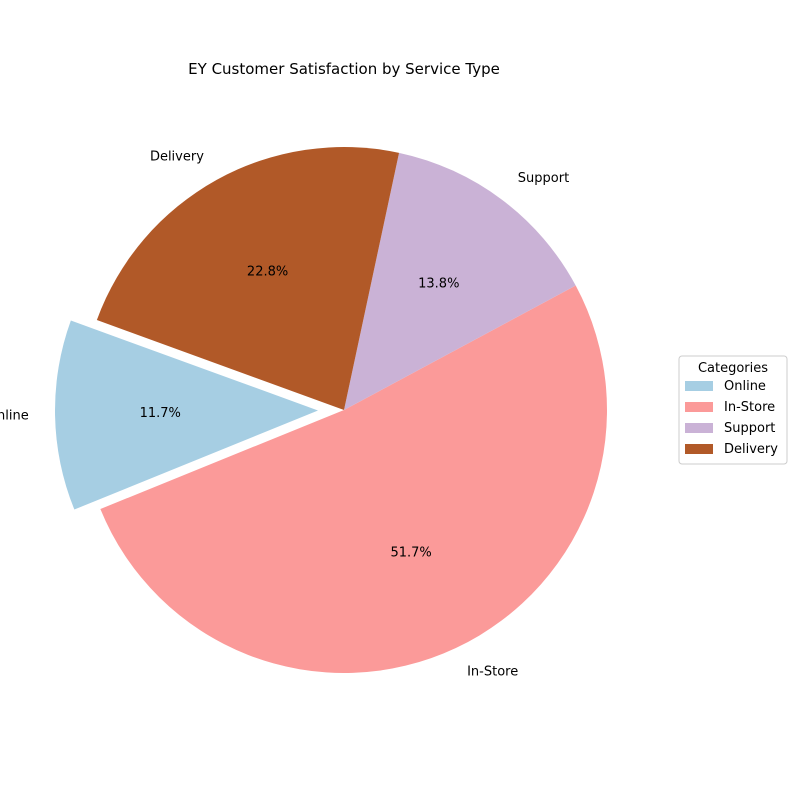 The width and height of the screenshot is (800, 804). What do you see at coordinates (749, 407) in the screenshot?
I see `legend-label-in-store: In-Store` at bounding box center [749, 407].